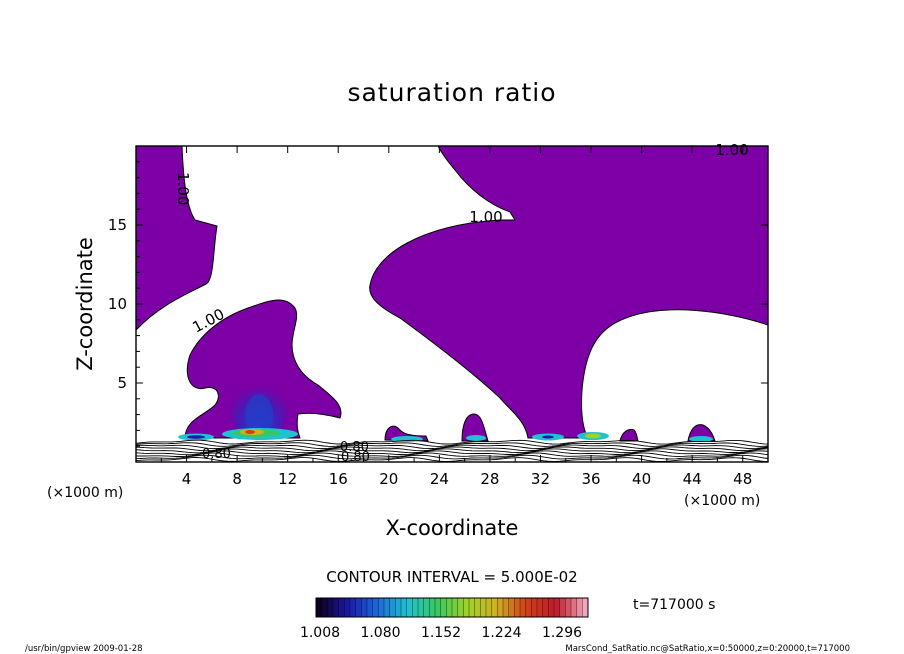 Image resolution: width=904 pixels, height=654 pixels. I want to click on footer-left: /usr/bin/gpview 2009-01-28, so click(84, 649).